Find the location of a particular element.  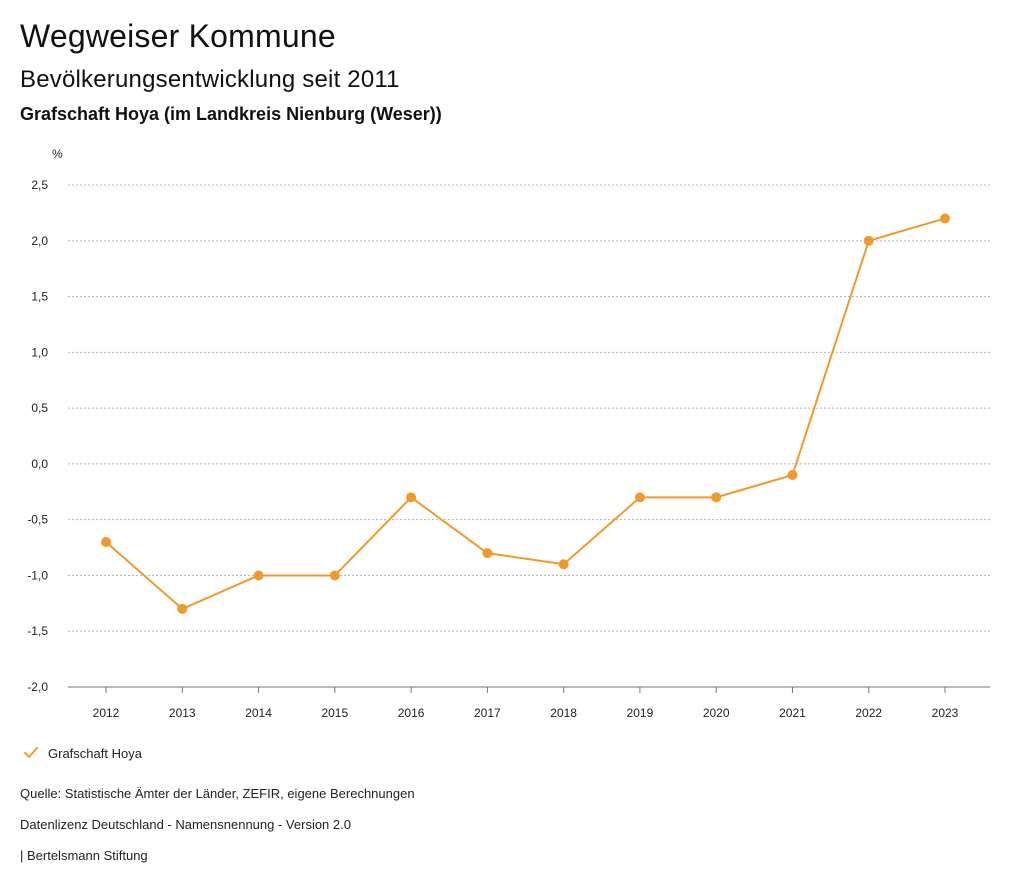

x-tick-label: 2023 is located at coordinates (945, 713).